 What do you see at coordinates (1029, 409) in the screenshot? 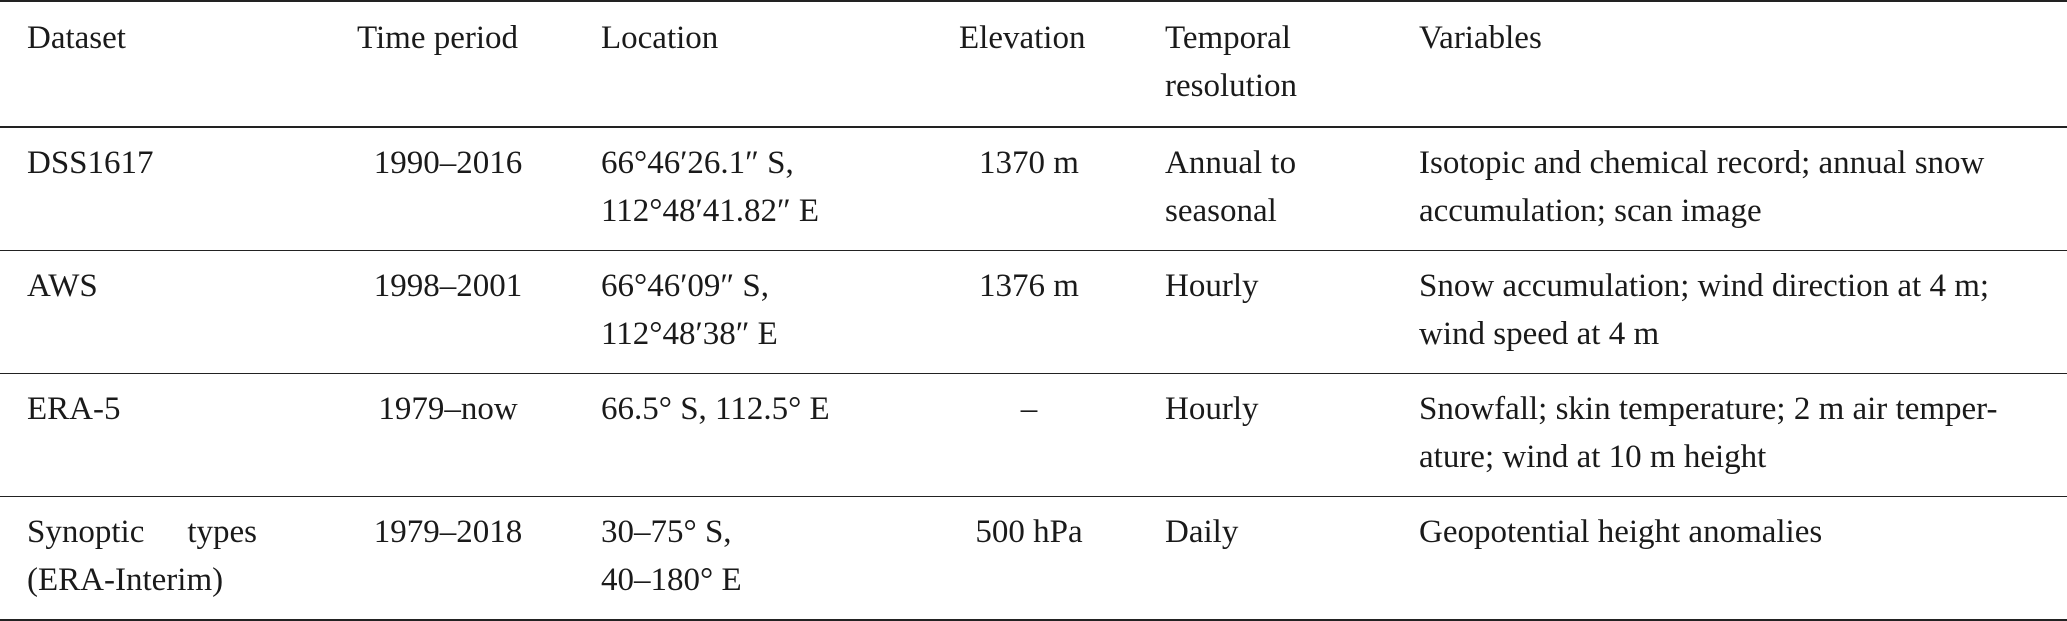
I see `cell-elevation: –` at bounding box center [1029, 409].